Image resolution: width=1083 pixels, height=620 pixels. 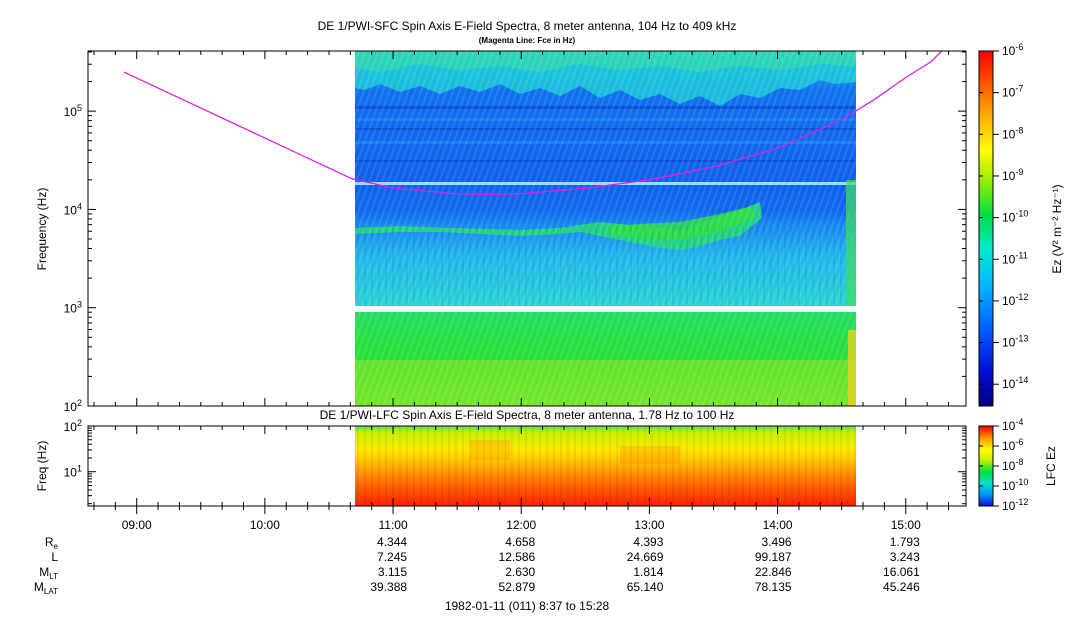 What do you see at coordinates (520, 542) in the screenshot?
I see `ephemeris-value: 4.658` at bounding box center [520, 542].